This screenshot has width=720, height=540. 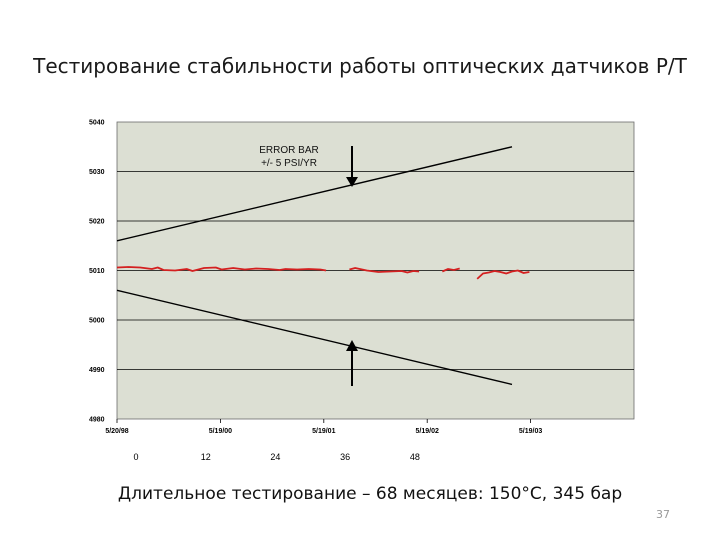 I want to click on series-error-bar-lower, so click(x=314, y=337).